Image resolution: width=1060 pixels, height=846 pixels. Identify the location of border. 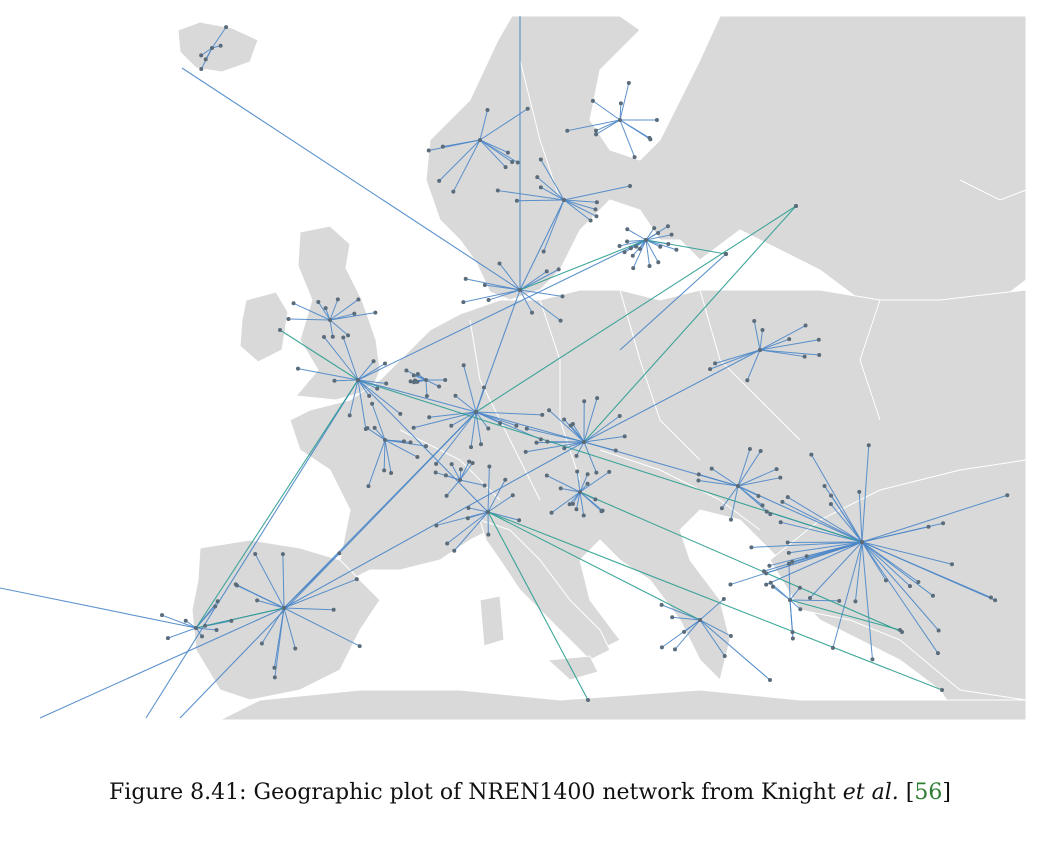
(993, 190).